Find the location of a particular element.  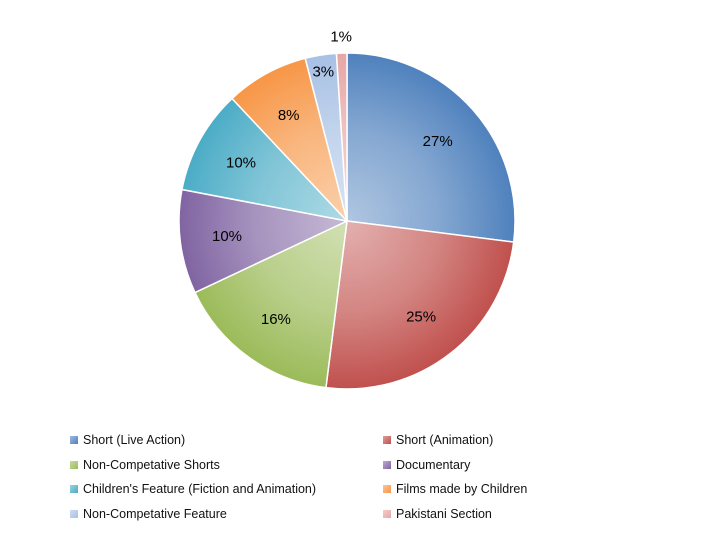

legend-item: Non-Competative Shorts is located at coordinates (145, 465).